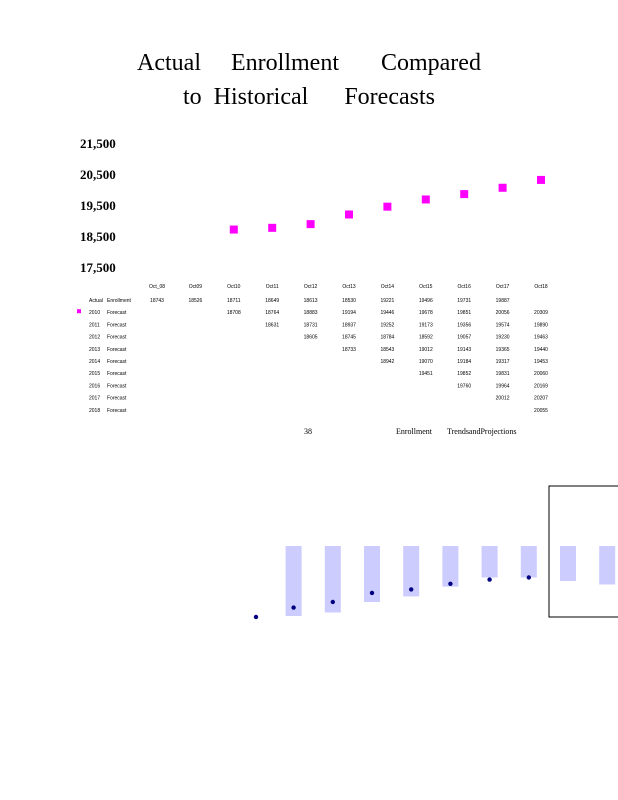 Image resolution: width=618 pixels, height=800 pixels. What do you see at coordinates (94, 325) in the screenshot?
I see `row-label-year: 2011` at bounding box center [94, 325].